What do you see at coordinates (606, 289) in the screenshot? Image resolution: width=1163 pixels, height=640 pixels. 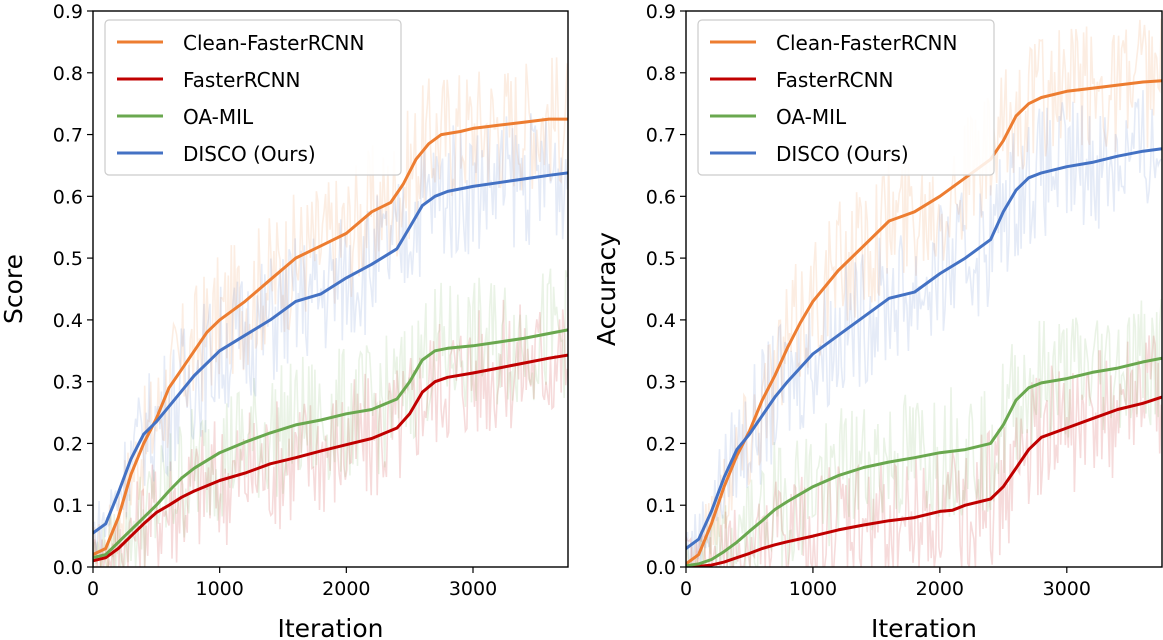 I see `y-axis-label: Accuracy` at bounding box center [606, 289].